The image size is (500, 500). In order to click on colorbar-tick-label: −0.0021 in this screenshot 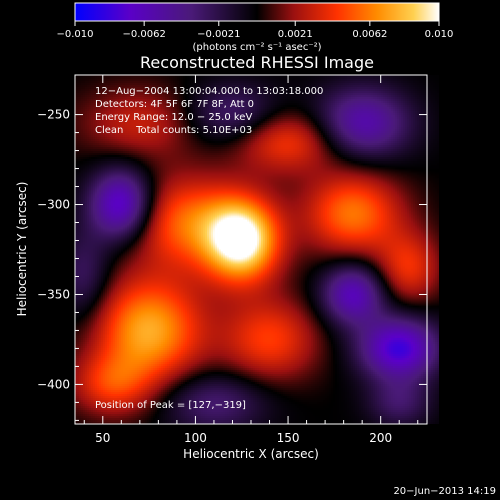, I will do `click(218, 34)`.